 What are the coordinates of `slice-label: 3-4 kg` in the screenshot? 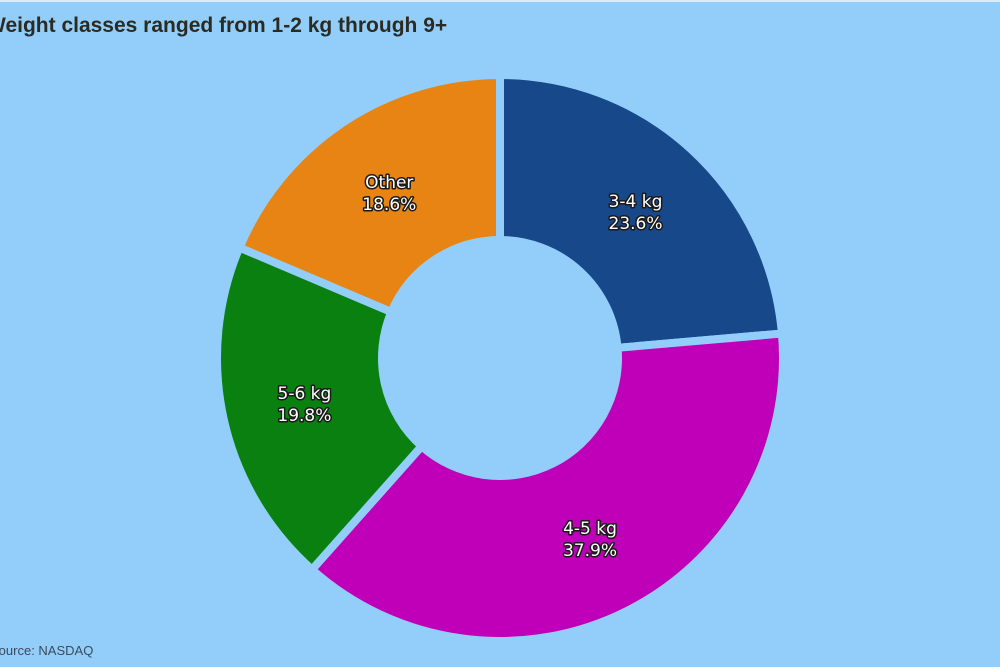 It's located at (636, 202).